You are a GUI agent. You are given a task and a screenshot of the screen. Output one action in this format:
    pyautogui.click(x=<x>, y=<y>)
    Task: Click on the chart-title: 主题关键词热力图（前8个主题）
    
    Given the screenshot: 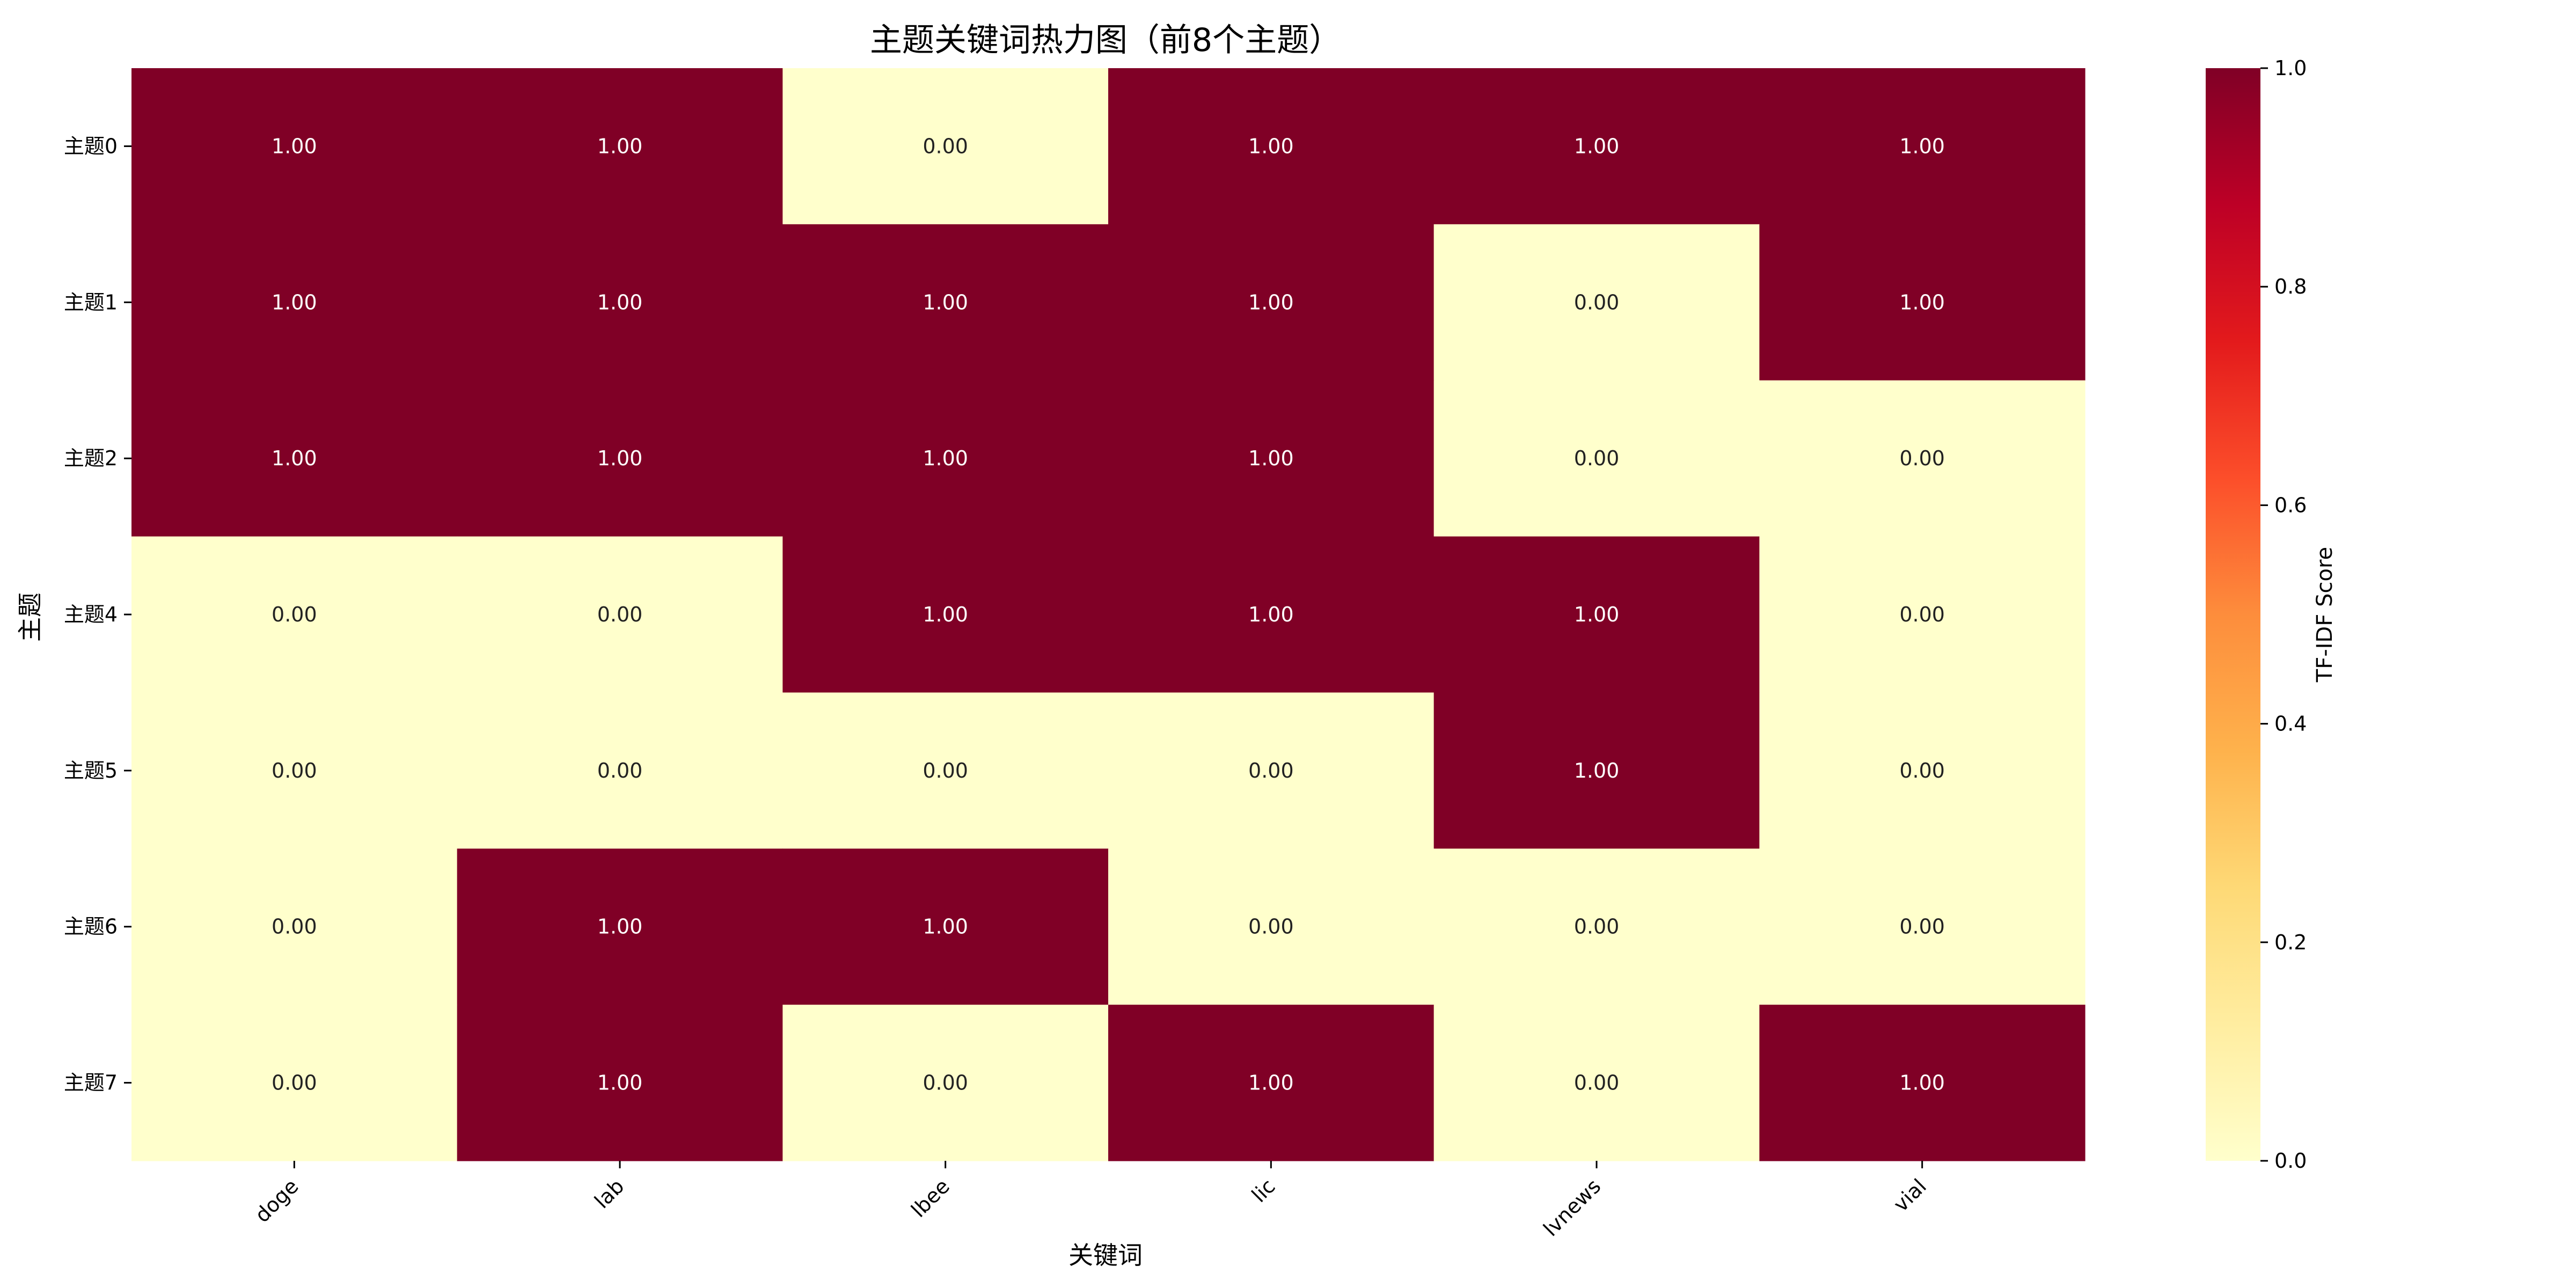 What is the action you would take?
    pyautogui.click(x=1105, y=40)
    